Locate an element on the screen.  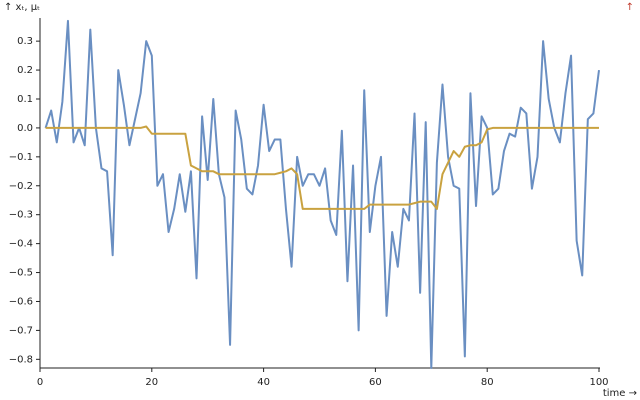
corner-mark: ↑ is located at coordinates (630, 7).